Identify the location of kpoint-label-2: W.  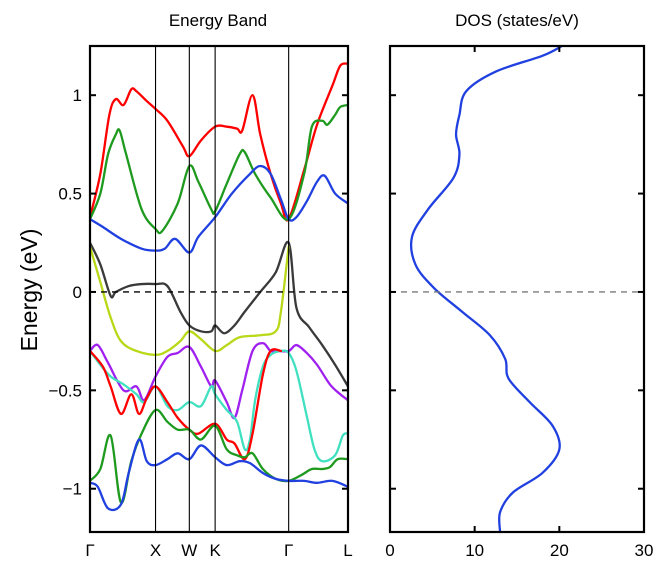
(189, 550).